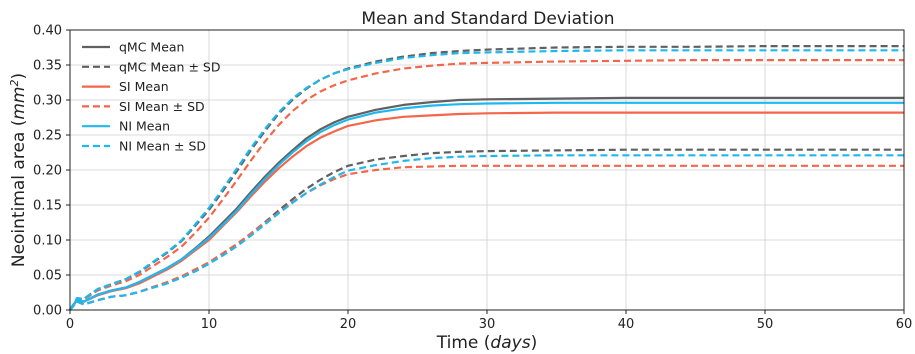 This screenshot has height=354, width=915. I want to click on x-tick-label: 20, so click(348, 324).